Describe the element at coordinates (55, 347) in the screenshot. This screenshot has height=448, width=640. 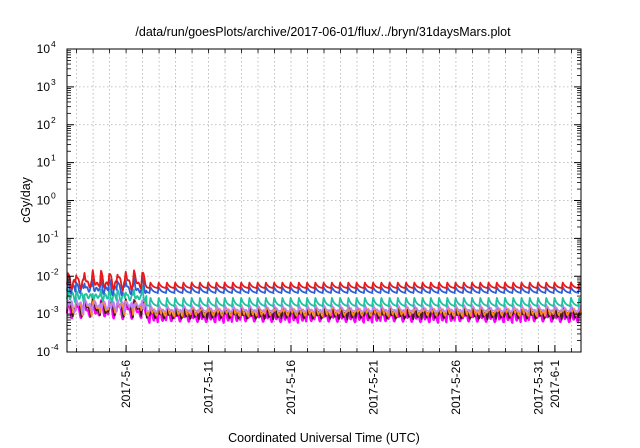
I see `y-tick-exponent: -4` at that location.